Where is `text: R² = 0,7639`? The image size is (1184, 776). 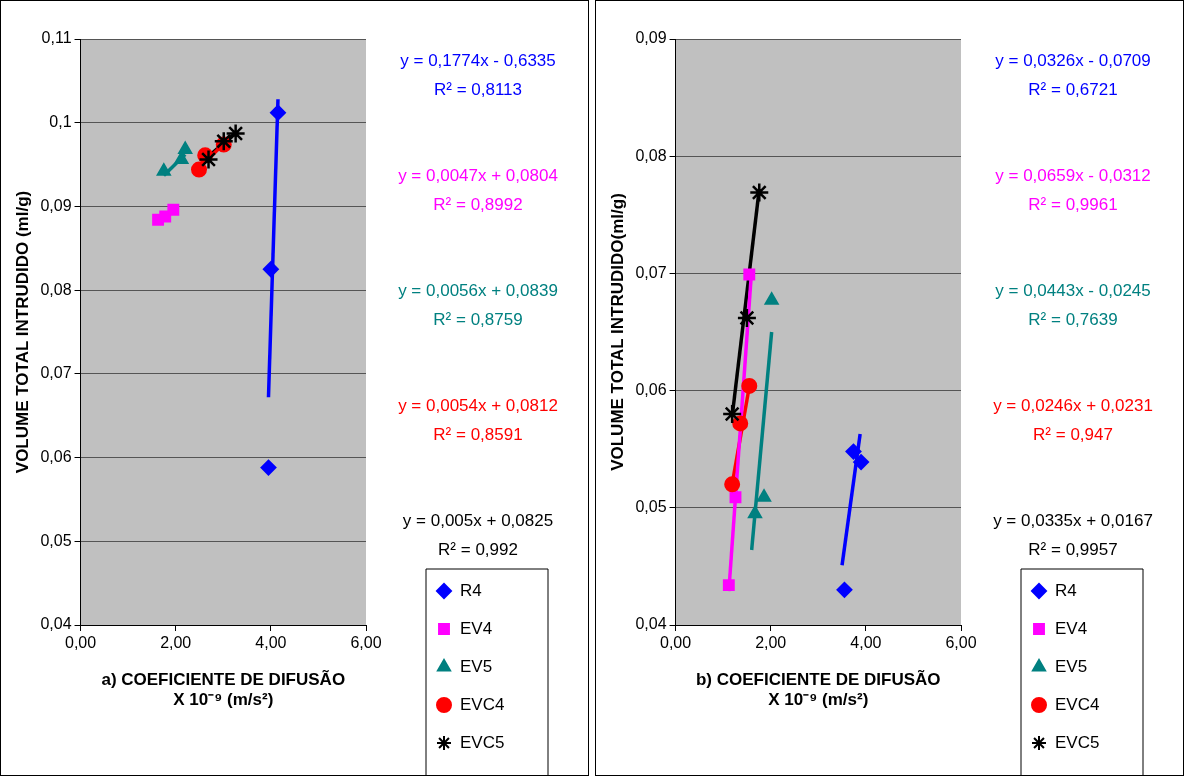
text: R² = 0,7639 is located at coordinates (1073, 319).